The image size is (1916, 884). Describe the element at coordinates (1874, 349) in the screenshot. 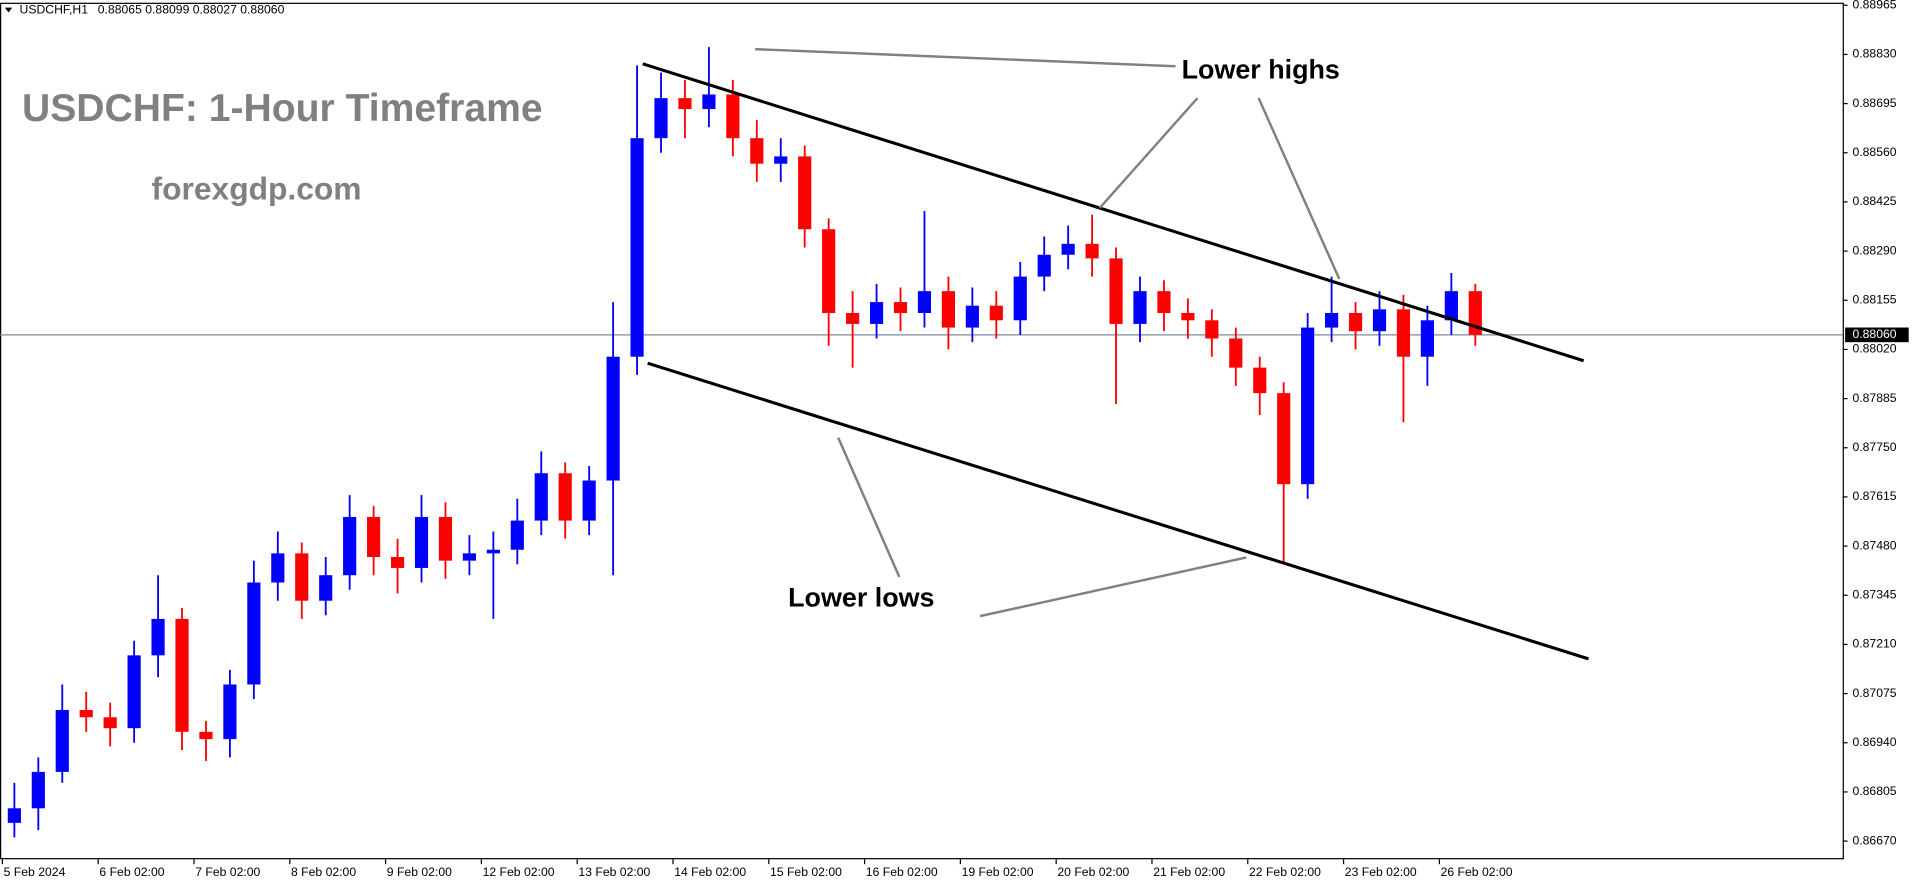

I see `y-tick-label: 0.88020` at that location.